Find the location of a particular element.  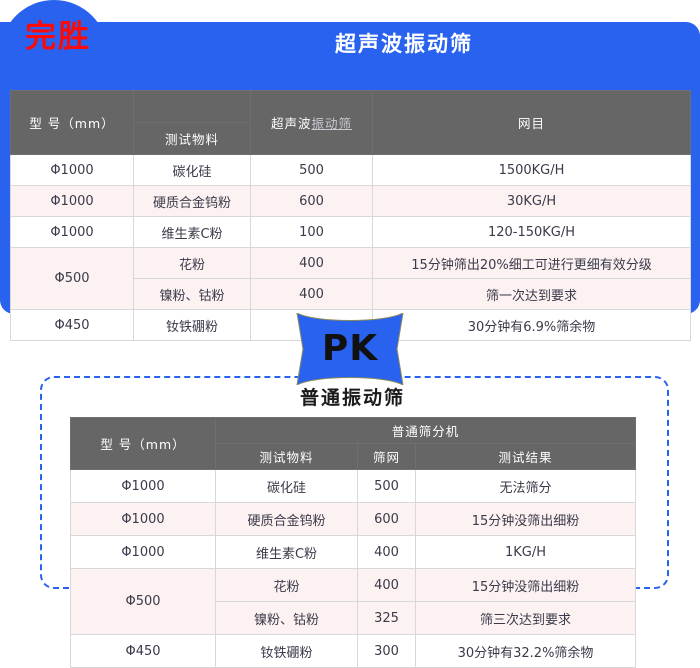

cell-mesh: 500 is located at coordinates (386, 486).